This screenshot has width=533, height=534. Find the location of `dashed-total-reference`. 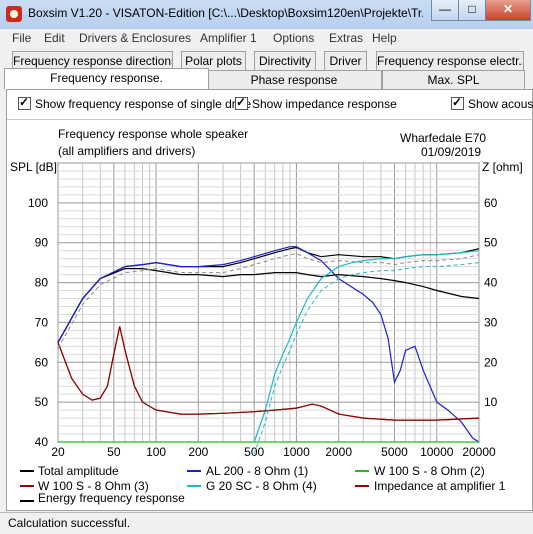

dashed-total-reference is located at coordinates (268, 300).